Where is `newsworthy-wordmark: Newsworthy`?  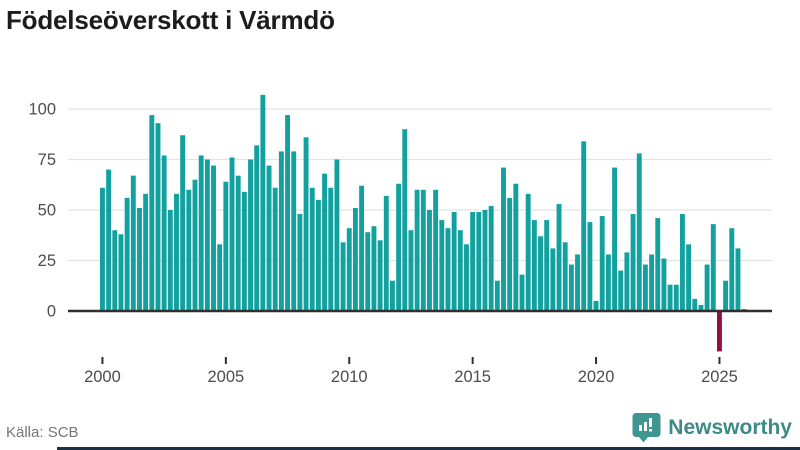
newsworthy-wordmark: Newsworthy is located at coordinates (730, 427).